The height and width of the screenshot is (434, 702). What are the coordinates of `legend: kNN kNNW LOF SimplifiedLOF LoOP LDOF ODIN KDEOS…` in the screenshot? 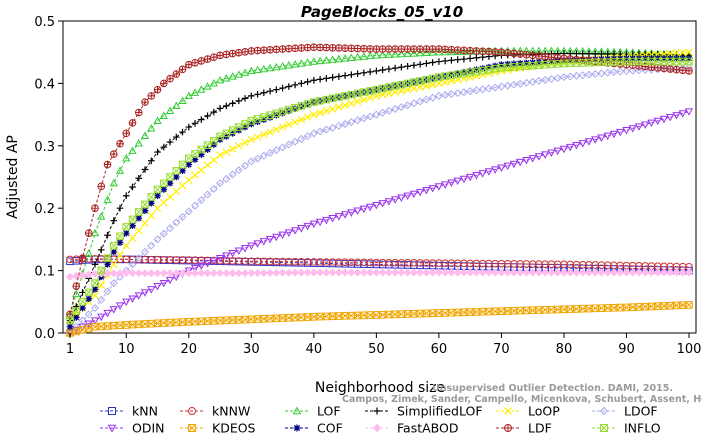 It's located at (380, 419).